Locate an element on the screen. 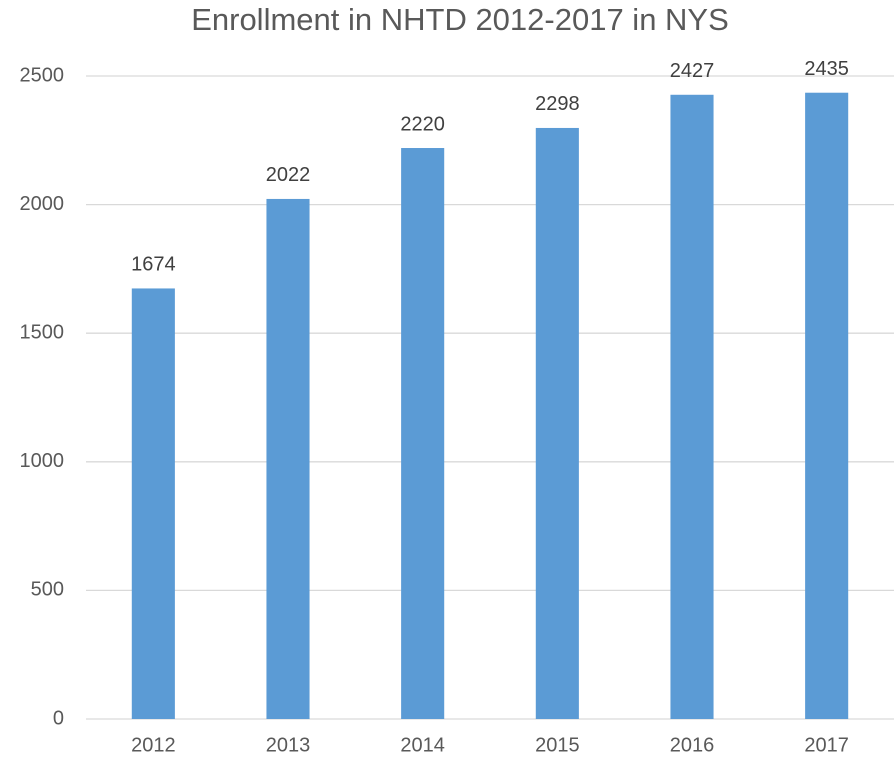 The height and width of the screenshot is (761, 894). chart-title: Enrollment in NHTD 2012-2017 in NYS is located at coordinates (460, 19).